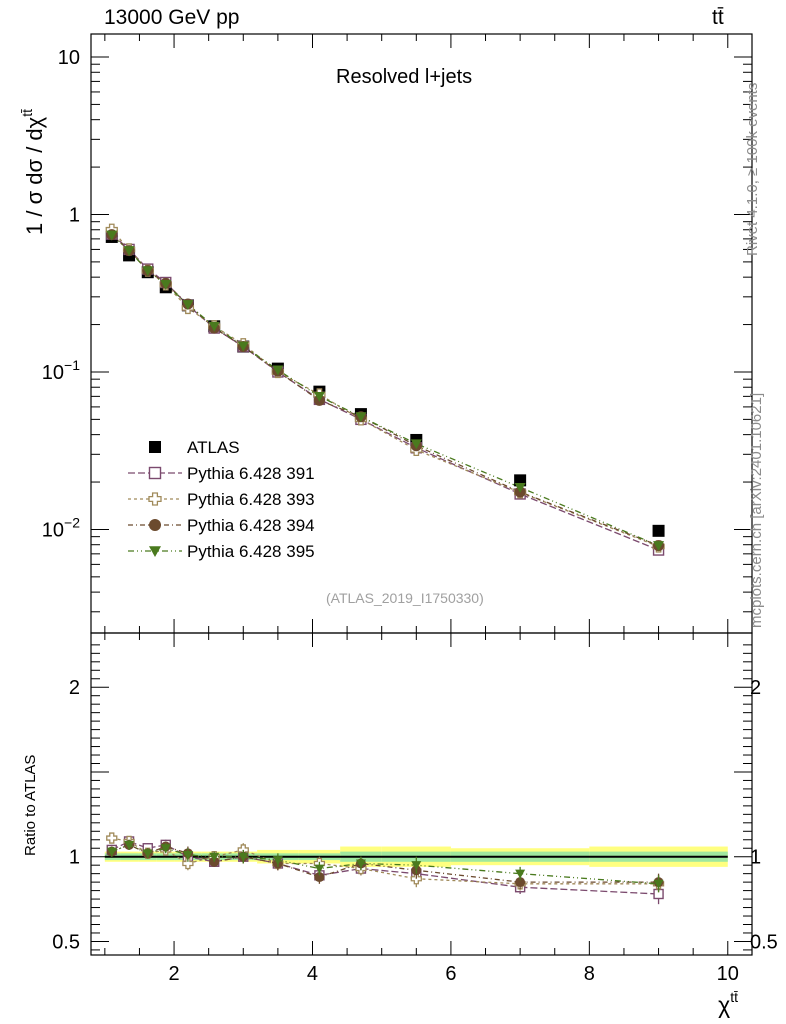 This screenshot has height=1024, width=786. I want to click on legend-entry: Pythia 6.428 394, so click(221, 525).